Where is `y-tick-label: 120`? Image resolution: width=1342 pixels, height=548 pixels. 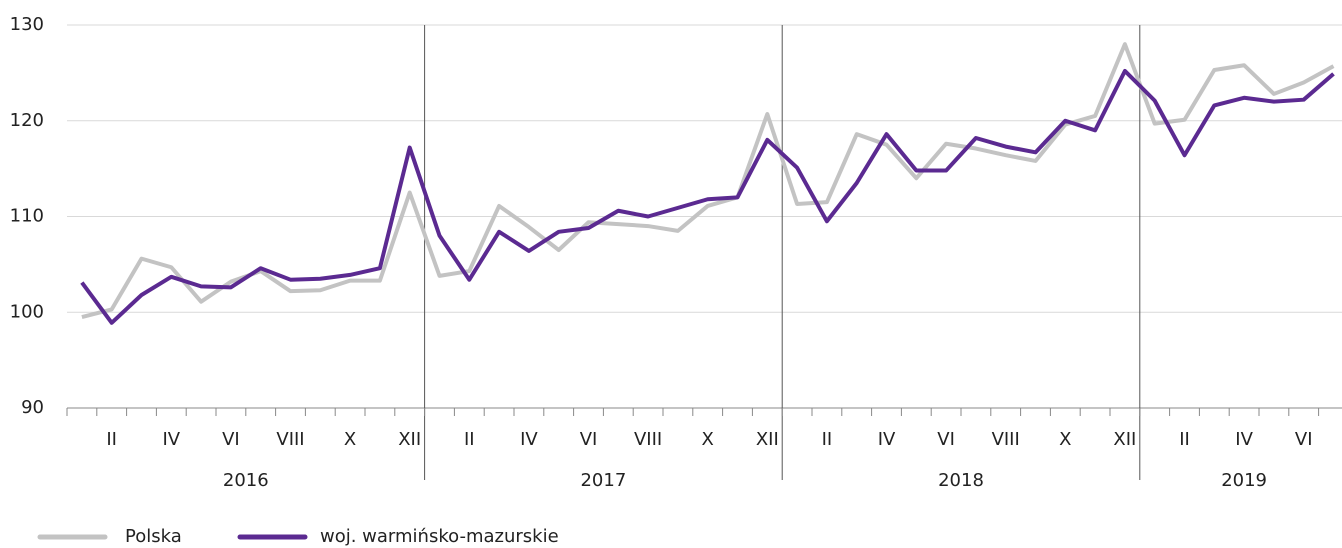 y-tick-label: 120 is located at coordinates (27, 120).